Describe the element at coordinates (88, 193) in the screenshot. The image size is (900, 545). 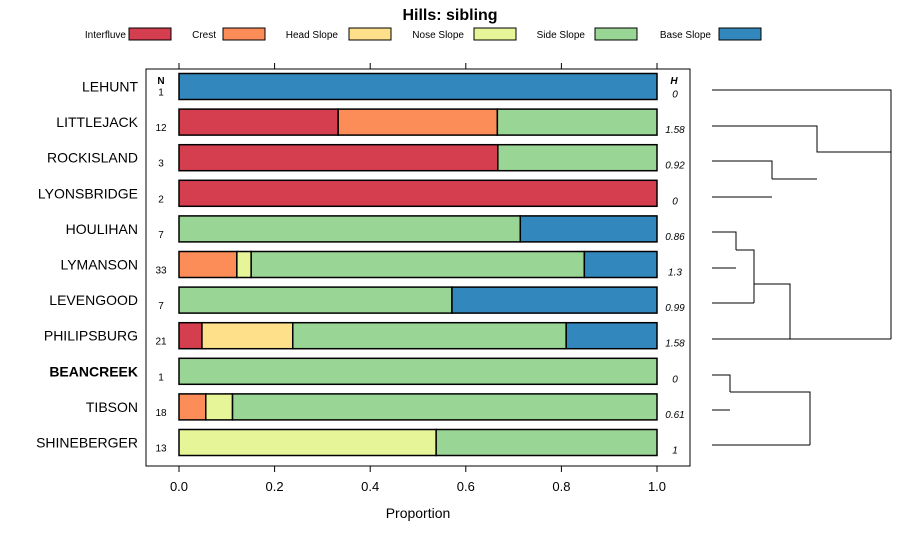
I see `row-label: LYONSBRIDGE` at that location.